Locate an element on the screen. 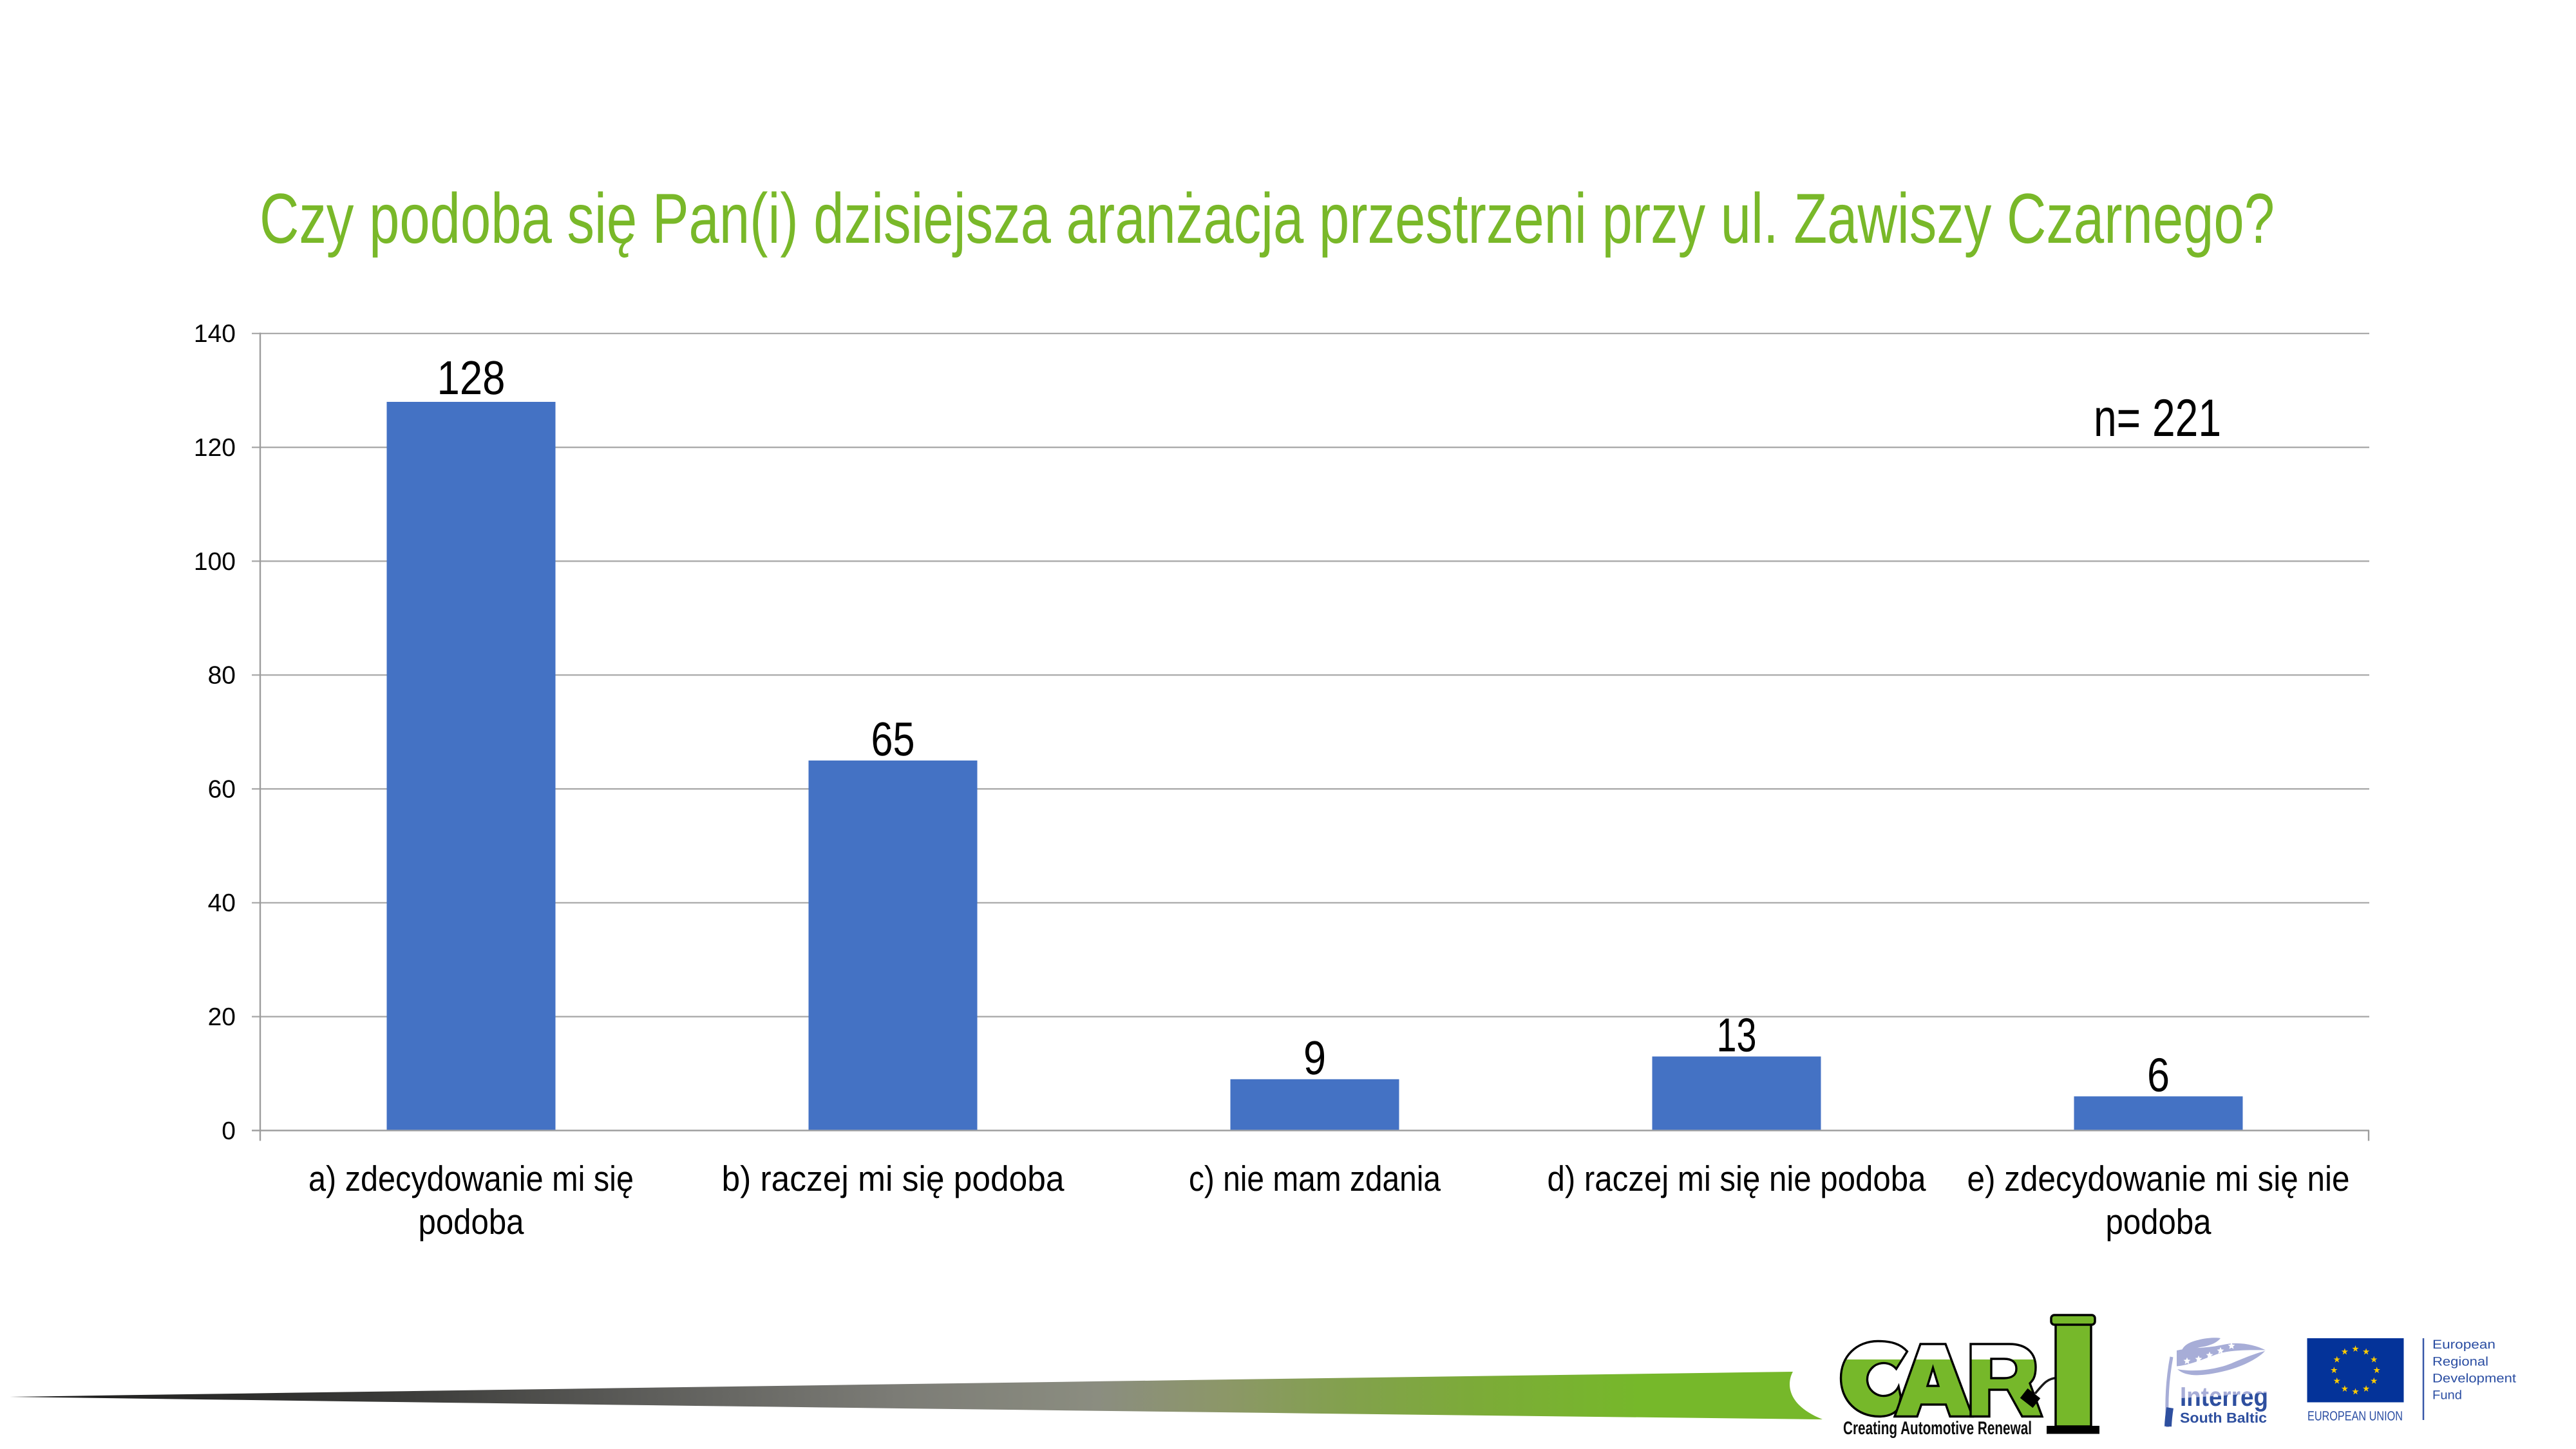 Image resolution: width=2576 pixels, height=1449 pixels. svg-text: 80 is located at coordinates (222, 676).